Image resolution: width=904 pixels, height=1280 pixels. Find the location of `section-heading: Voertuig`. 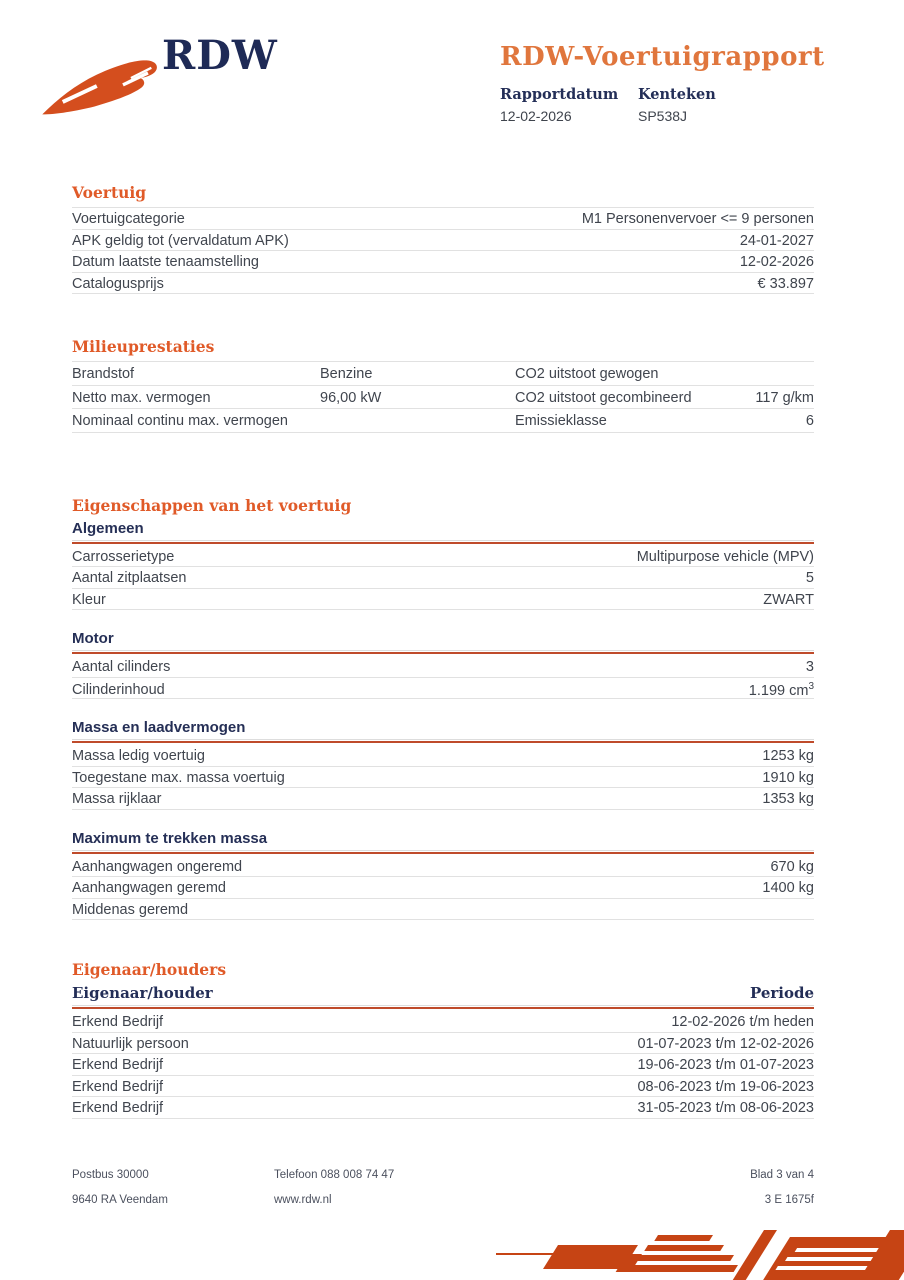

section-heading: Voertuig is located at coordinates (109, 192).